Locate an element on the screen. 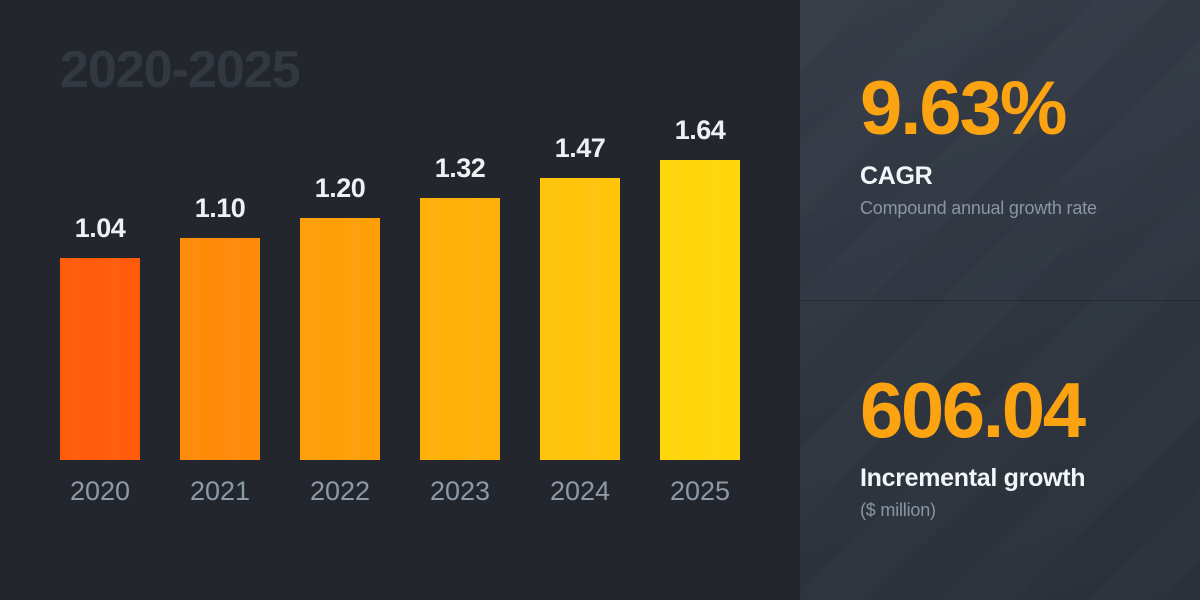 The height and width of the screenshot is (600, 1200). kpi-cagr-label: CAGR is located at coordinates (896, 176).